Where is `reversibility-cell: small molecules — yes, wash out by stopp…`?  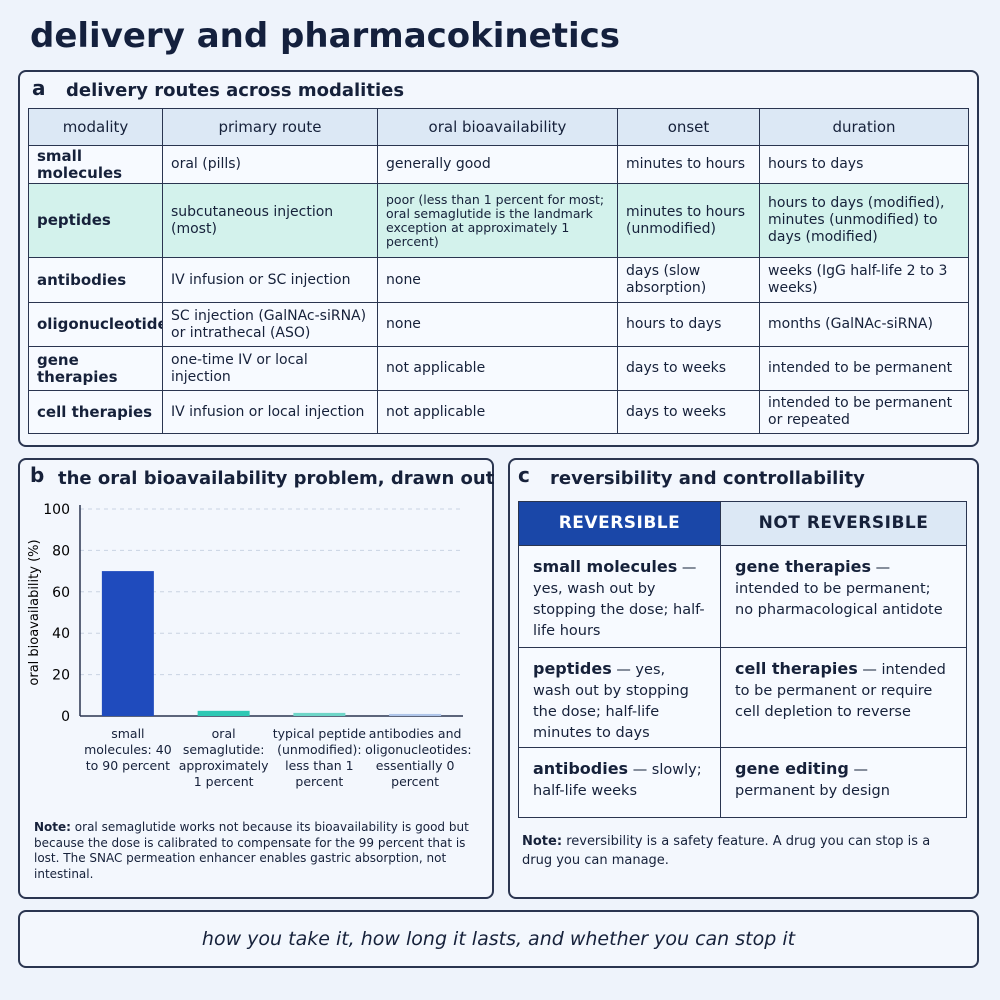 reversibility-cell: small molecules — yes, wash out by stopp… is located at coordinates (619, 596).